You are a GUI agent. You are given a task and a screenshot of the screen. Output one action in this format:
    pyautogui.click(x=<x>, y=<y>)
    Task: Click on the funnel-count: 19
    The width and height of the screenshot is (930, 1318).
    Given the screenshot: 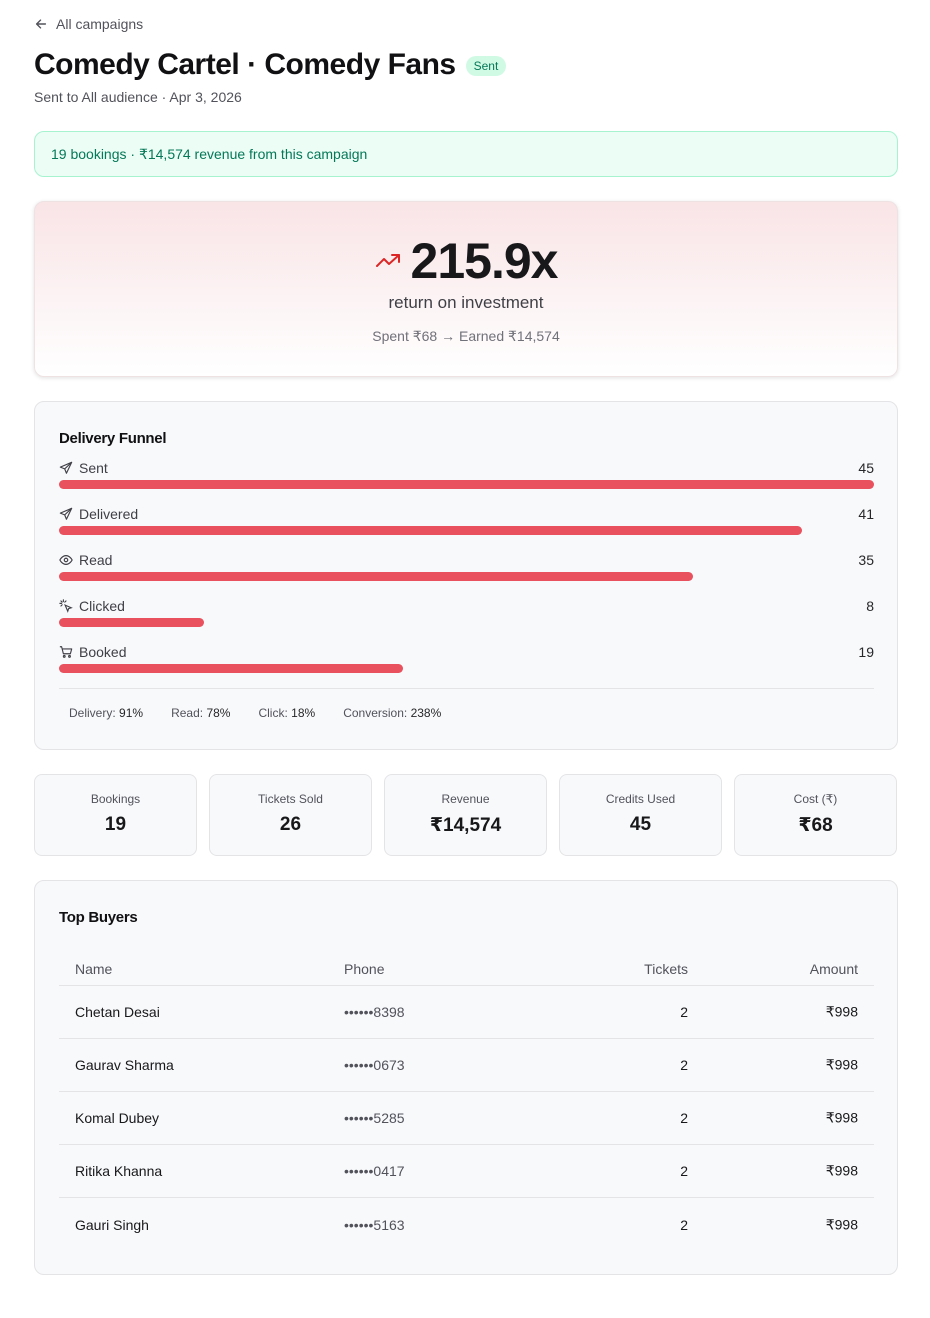 What is the action you would take?
    pyautogui.click(x=866, y=652)
    